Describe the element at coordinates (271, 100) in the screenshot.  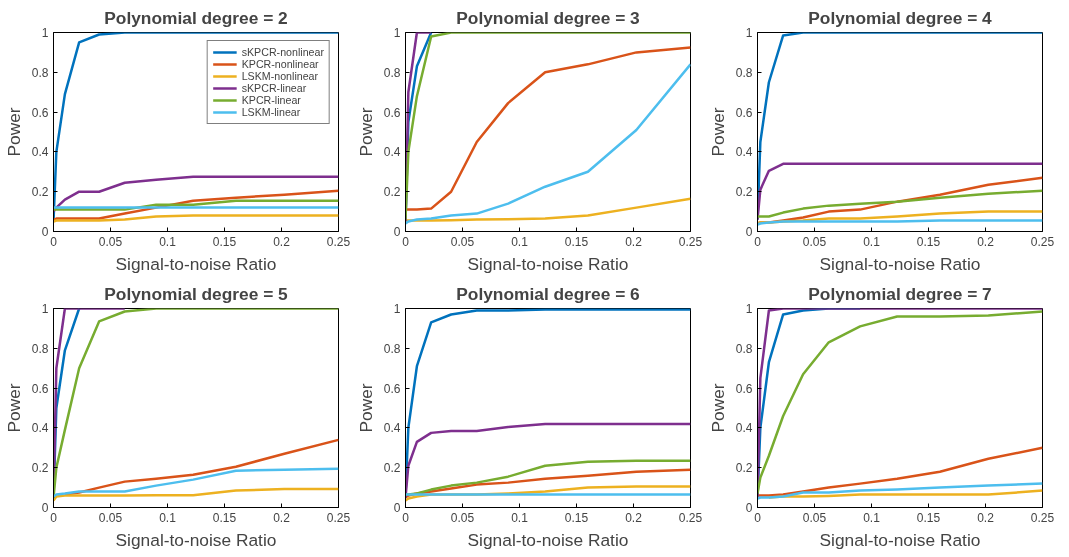
I see `legend-label: KPCR-linear` at that location.